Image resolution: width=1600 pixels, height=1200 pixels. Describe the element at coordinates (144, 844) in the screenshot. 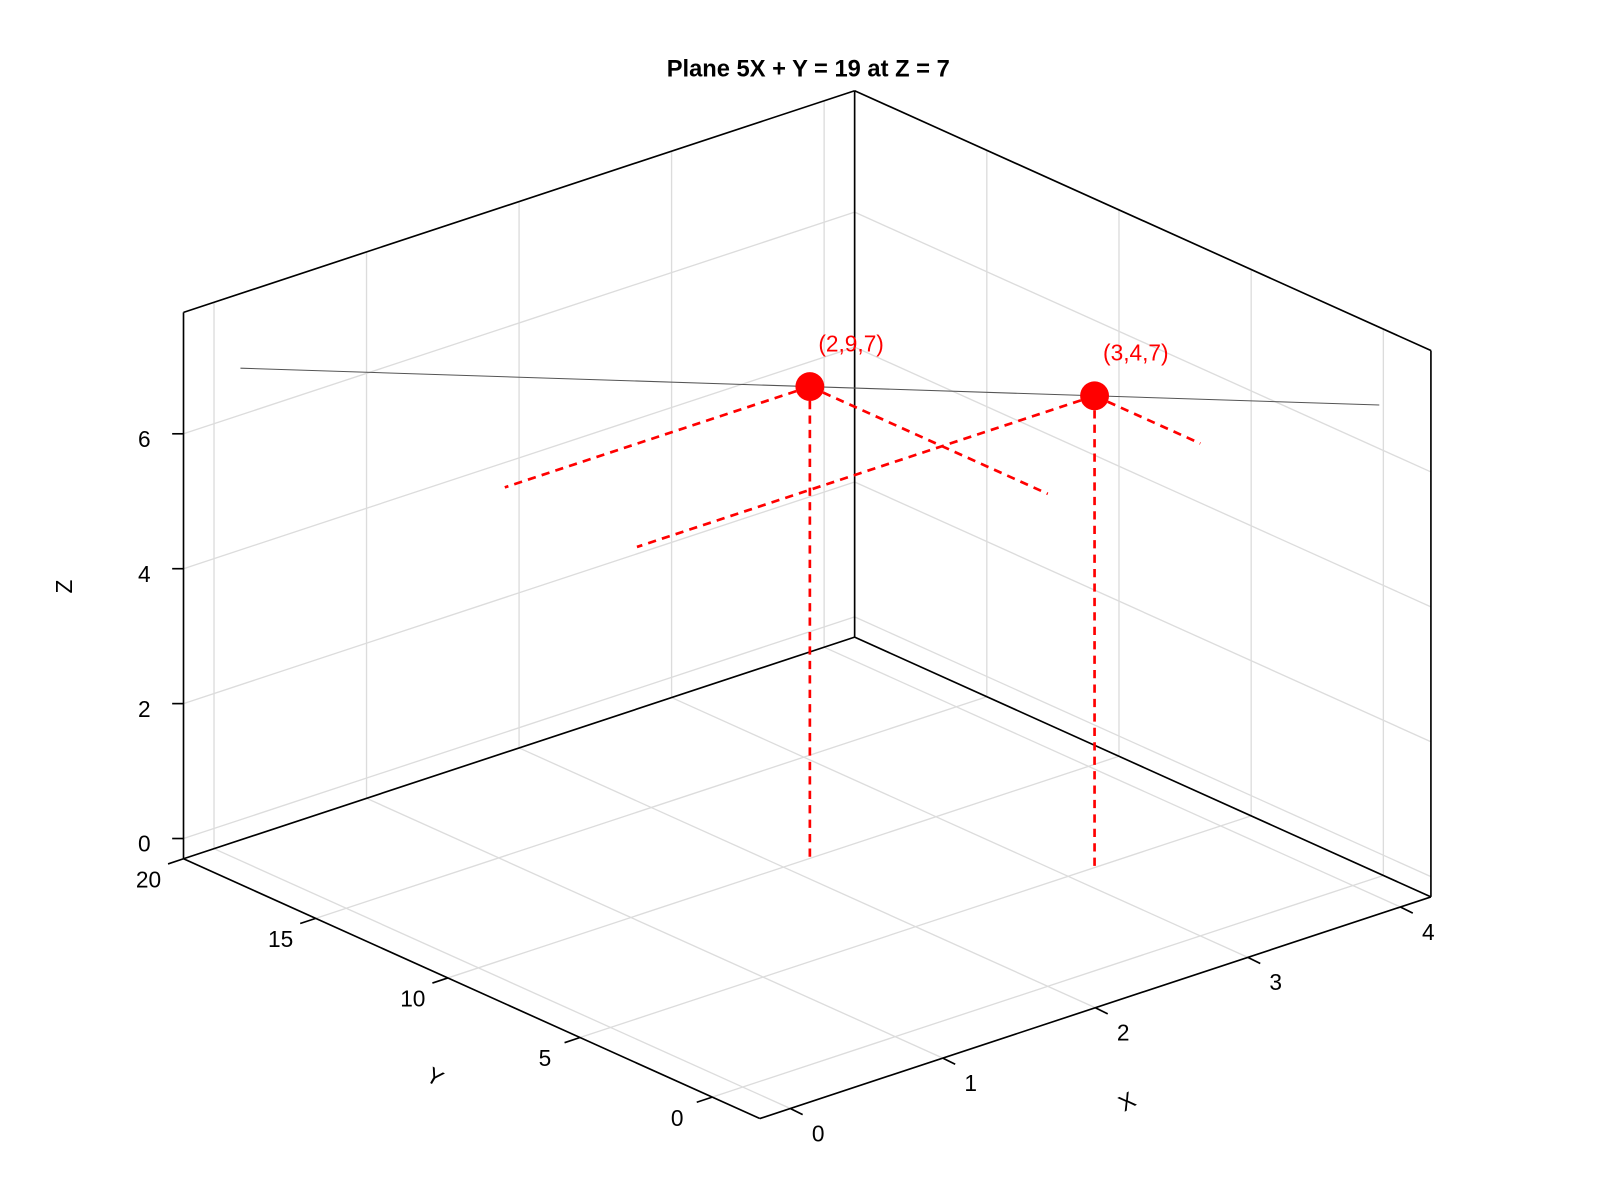

I see `z-tick-label: 0` at that location.